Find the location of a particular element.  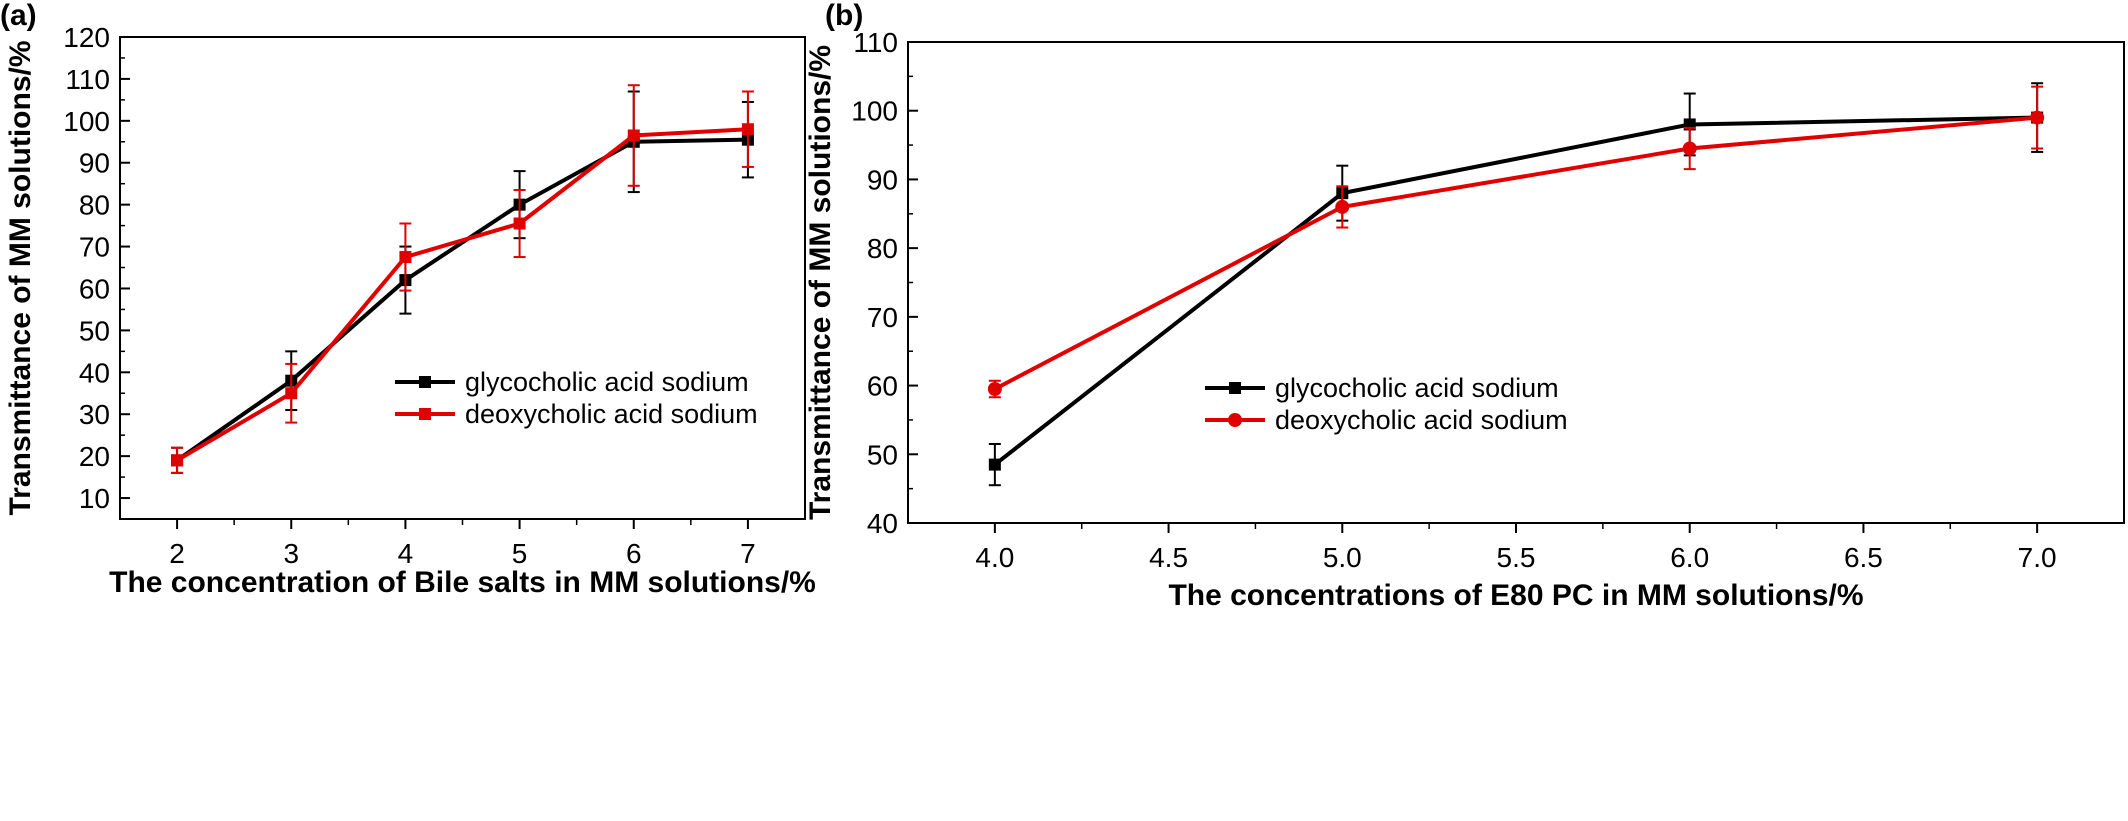

x-tick-label: 5.0 is located at coordinates (1342, 557).